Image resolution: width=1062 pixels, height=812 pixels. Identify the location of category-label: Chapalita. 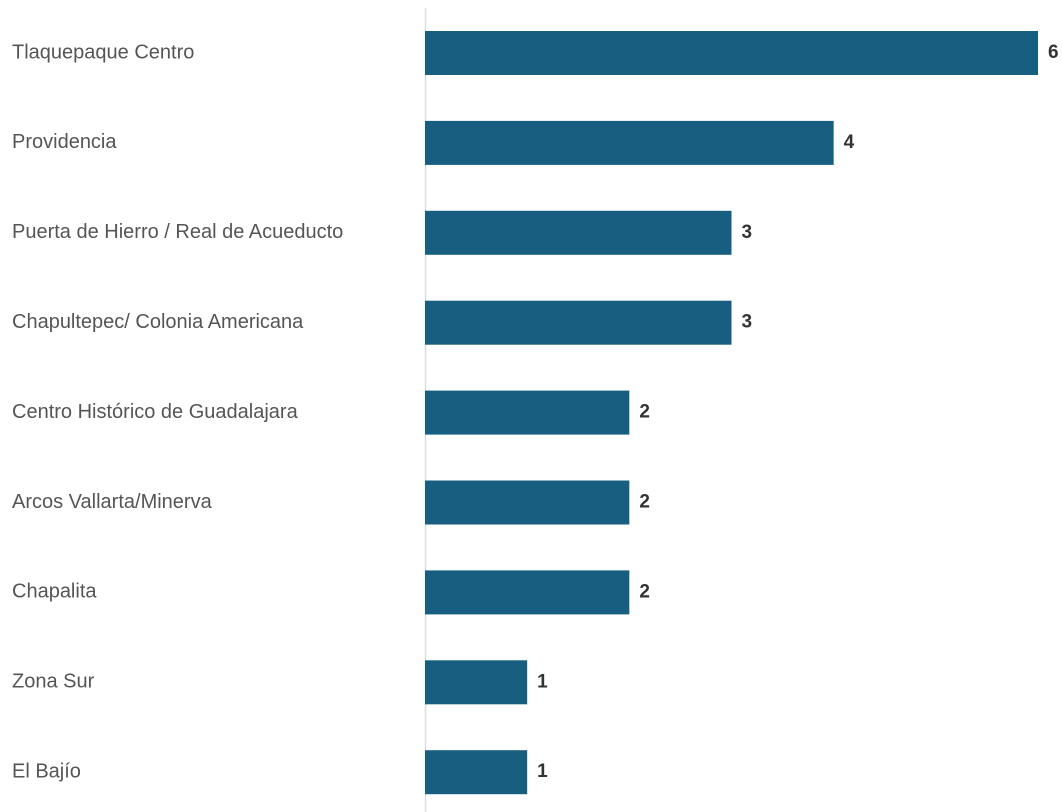
(54, 592).